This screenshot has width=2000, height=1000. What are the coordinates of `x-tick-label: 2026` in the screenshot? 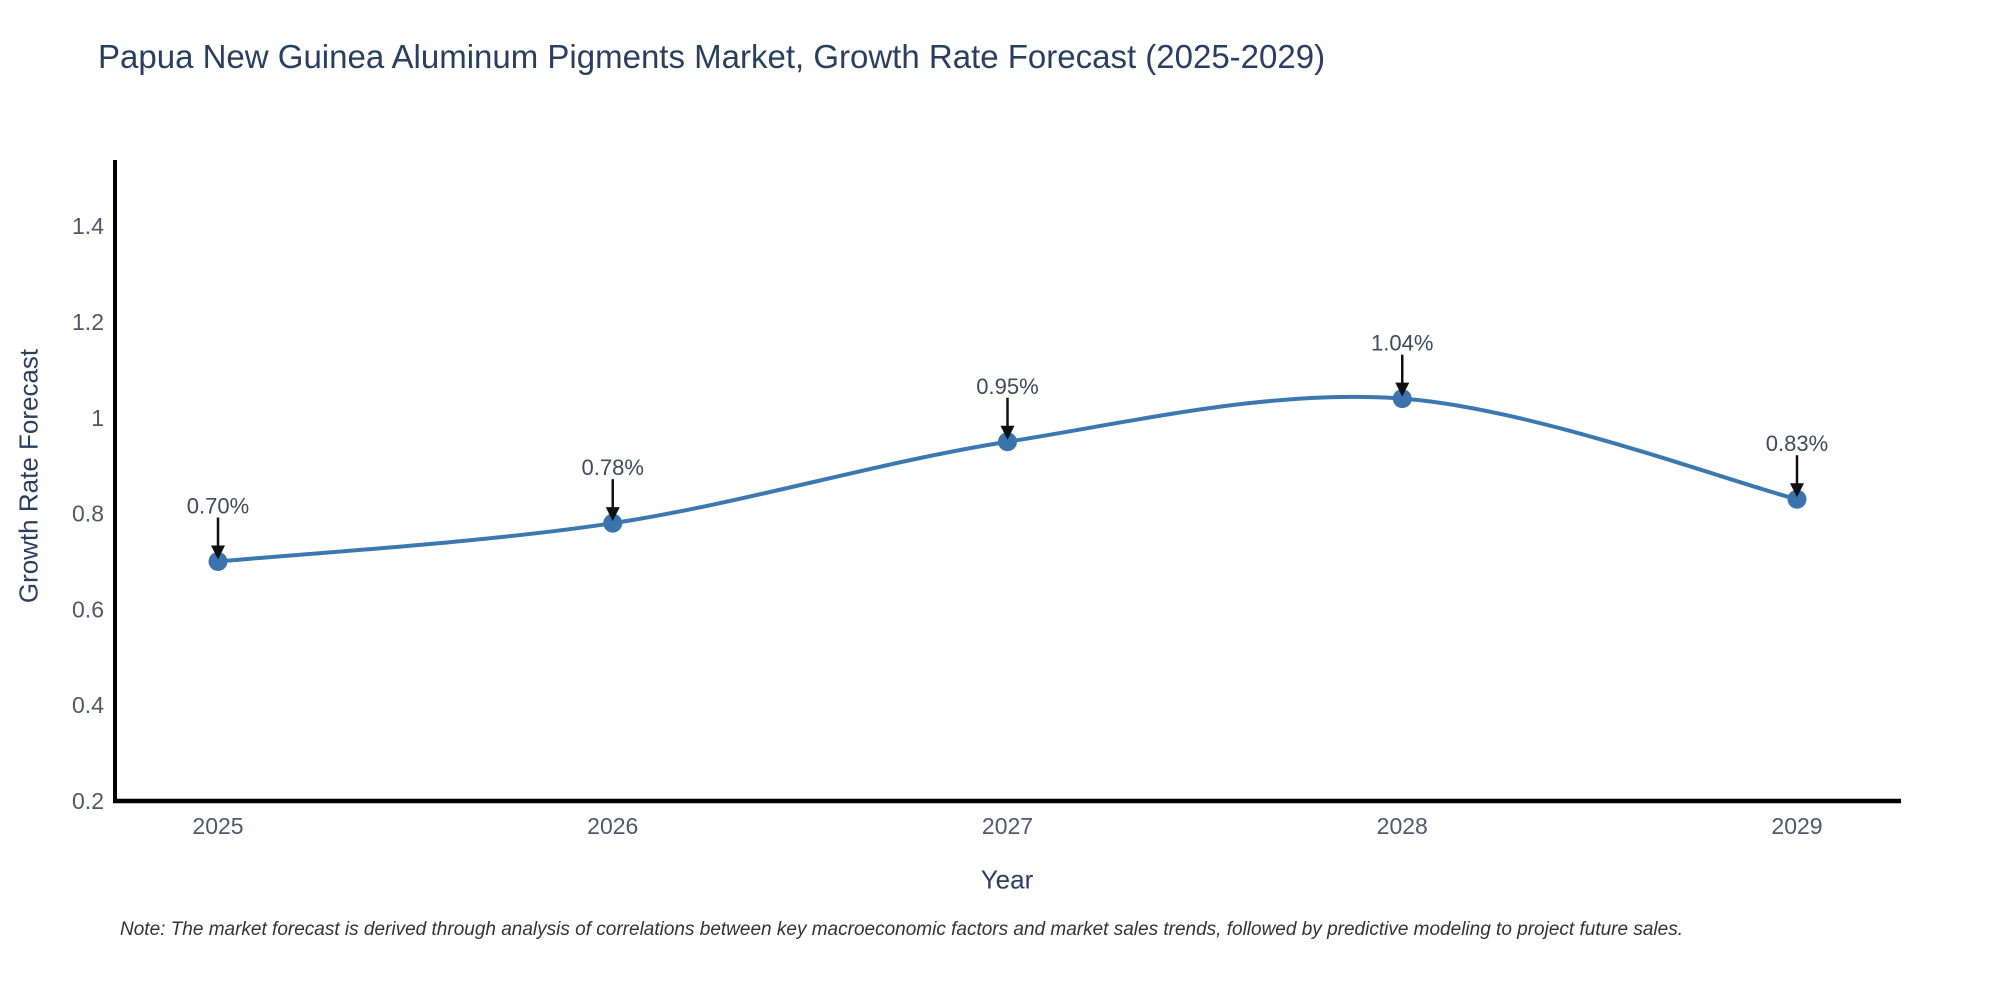 It's located at (612, 826).